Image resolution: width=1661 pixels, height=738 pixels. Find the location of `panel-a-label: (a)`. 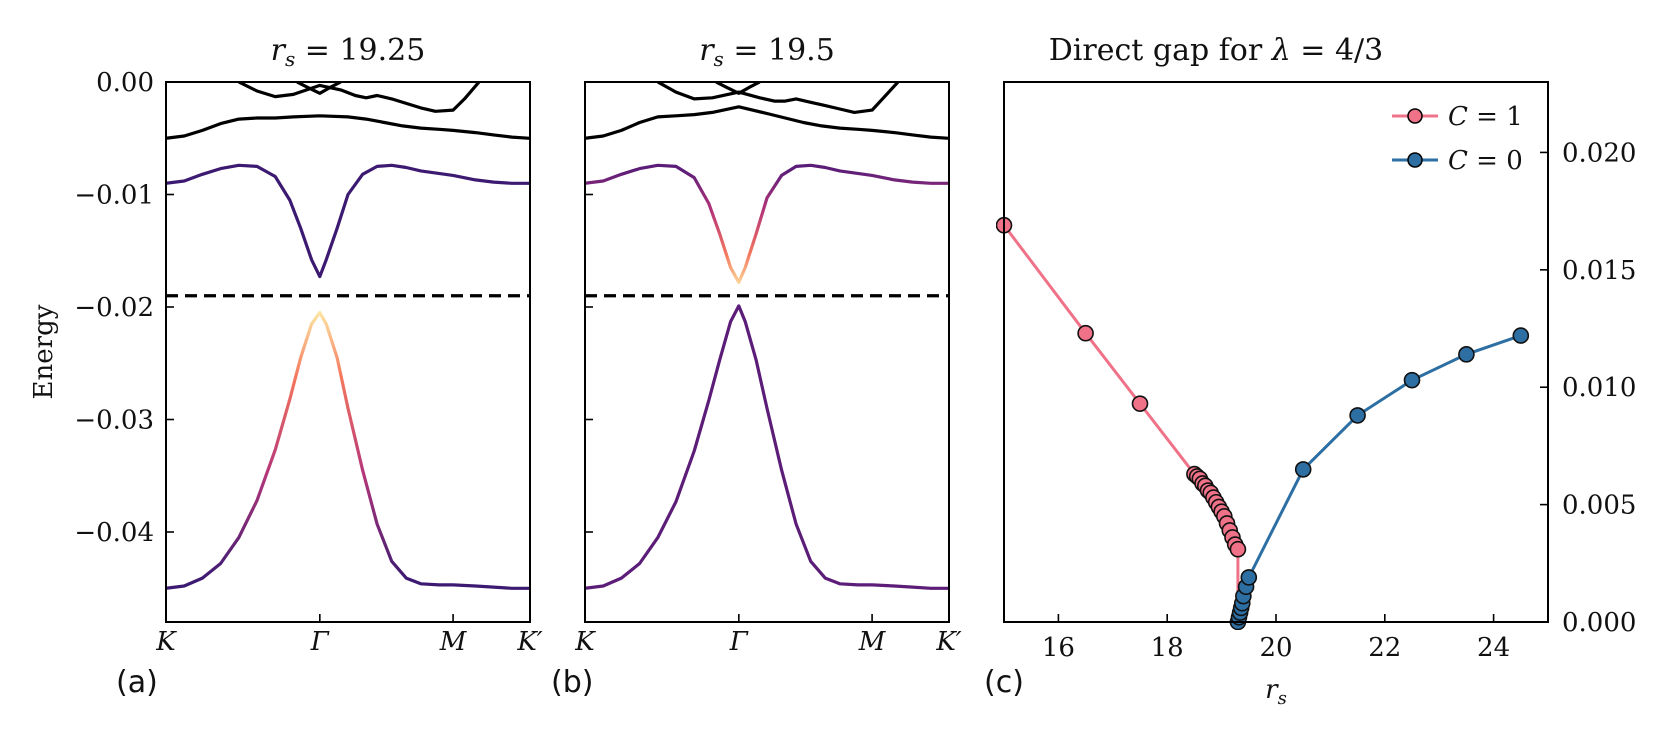

panel-a-label: (a) is located at coordinates (137, 682).